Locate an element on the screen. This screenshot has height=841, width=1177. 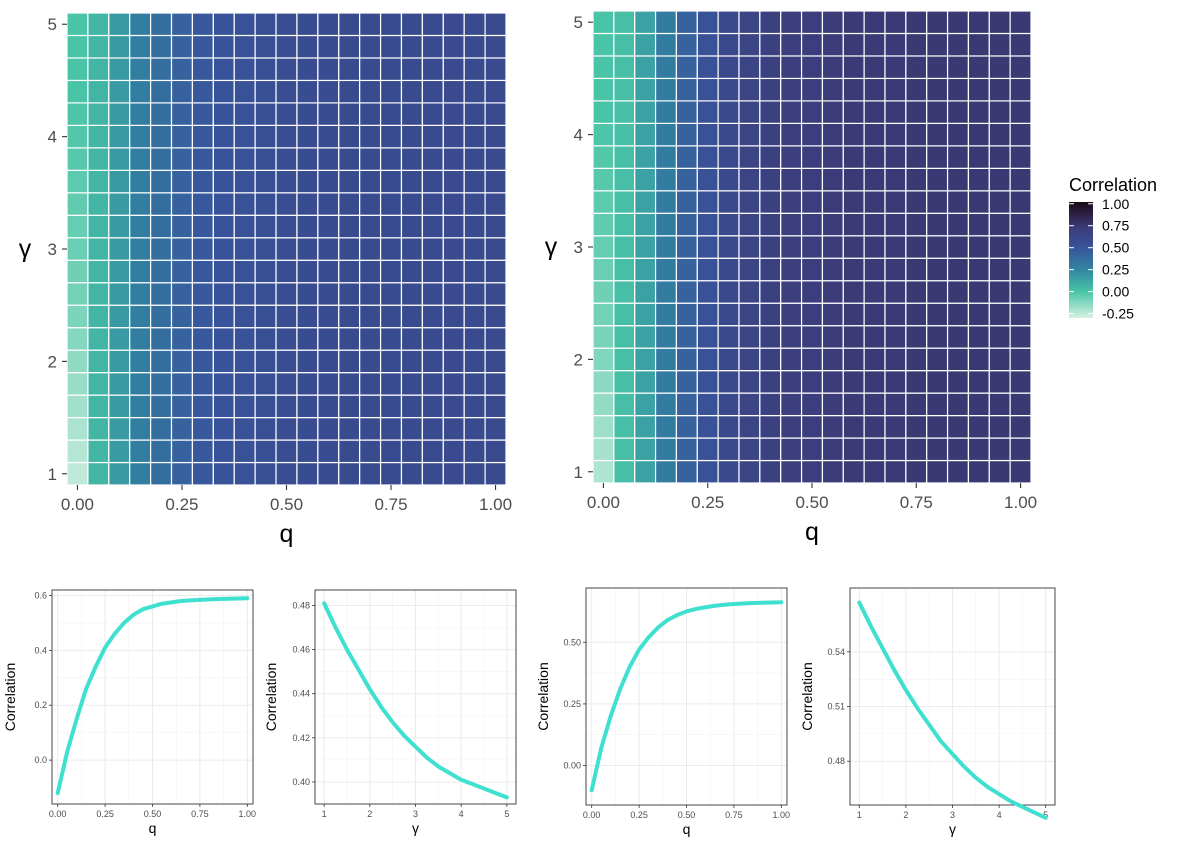
legend-tick-label: 0.75 is located at coordinates (1115, 226).